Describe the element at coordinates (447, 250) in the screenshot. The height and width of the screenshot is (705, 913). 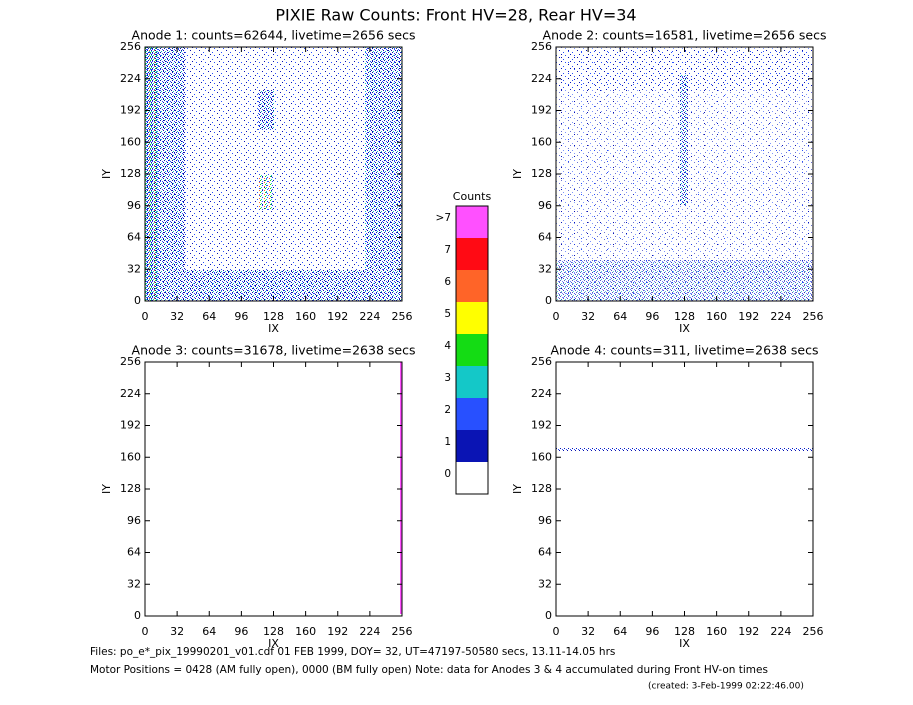
I see `colorbar-label: 7` at that location.